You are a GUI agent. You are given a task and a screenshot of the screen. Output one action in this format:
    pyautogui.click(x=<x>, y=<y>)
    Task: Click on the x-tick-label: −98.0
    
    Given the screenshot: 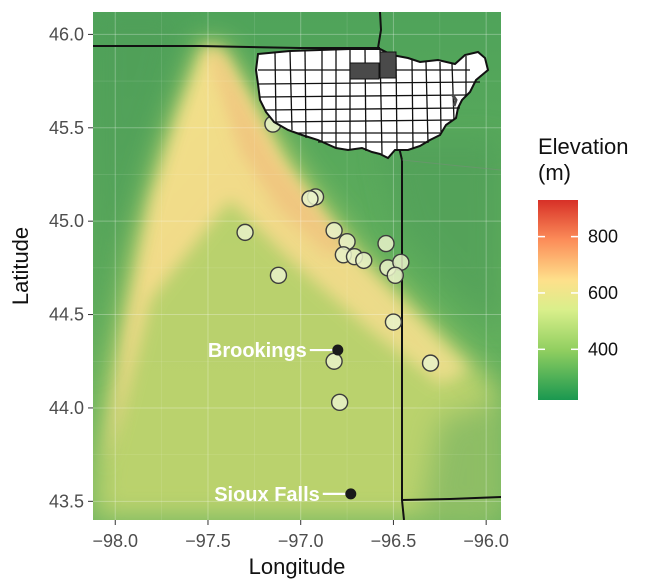 What is the action you would take?
    pyautogui.click(x=115, y=541)
    